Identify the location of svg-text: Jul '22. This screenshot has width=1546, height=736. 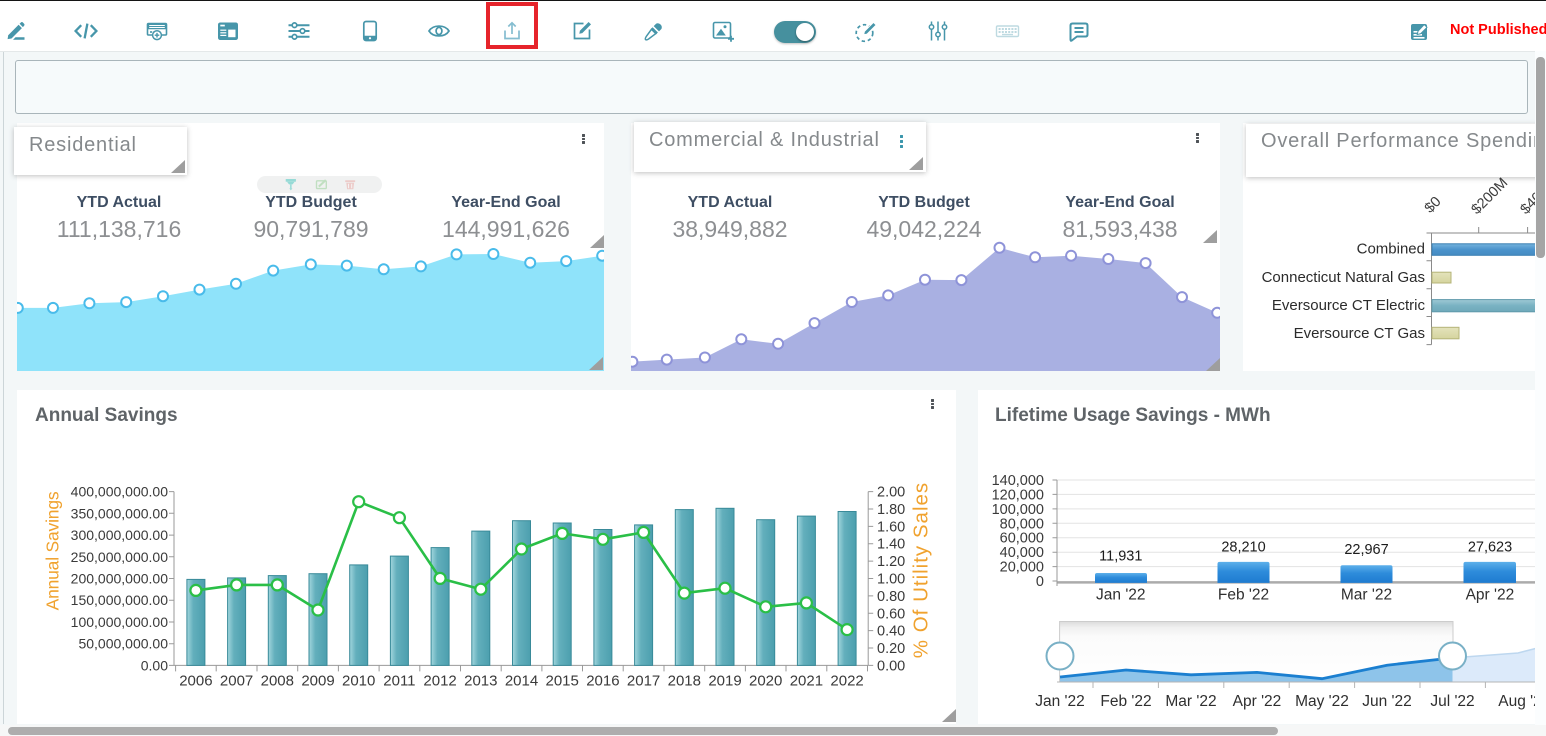
(1452, 701).